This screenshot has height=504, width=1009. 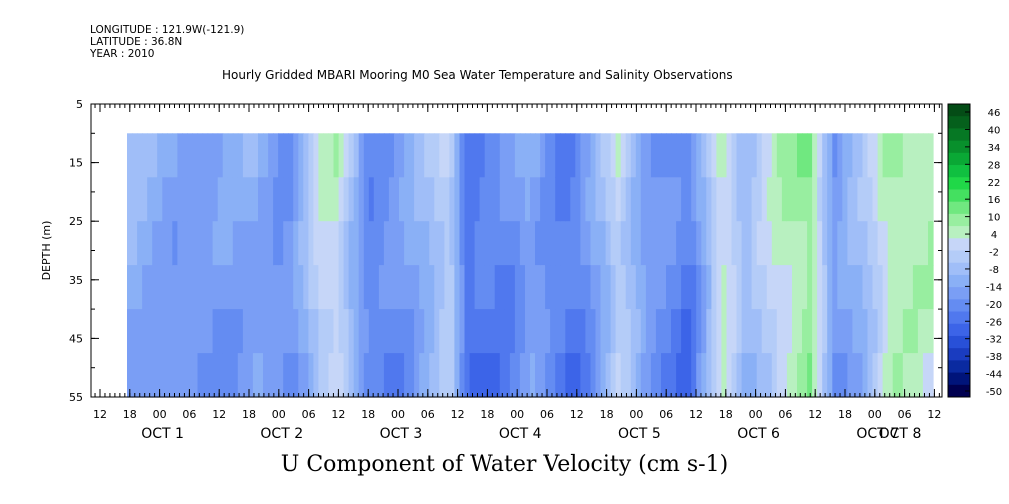 What do you see at coordinates (398, 414) in the screenshot?
I see `x-tick-label: 00` at bounding box center [398, 414].